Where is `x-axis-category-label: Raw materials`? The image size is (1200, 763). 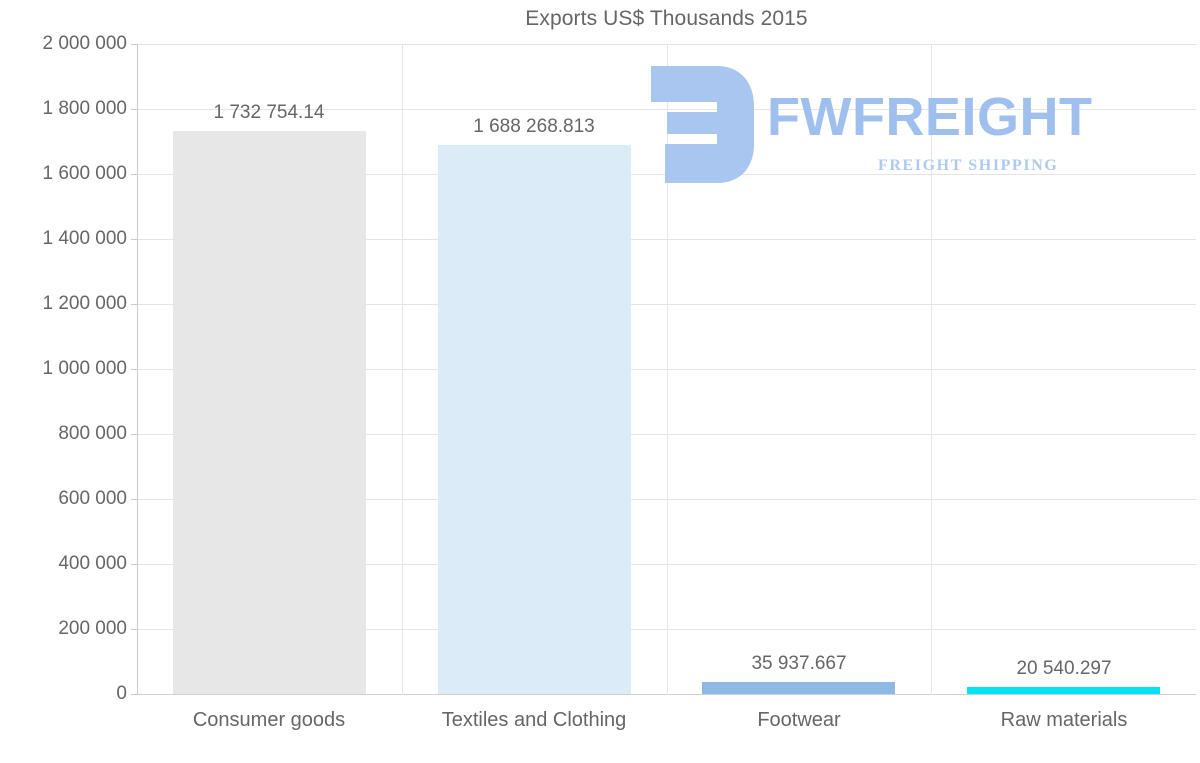 x-axis-category-label: Raw materials is located at coordinates (1064, 720).